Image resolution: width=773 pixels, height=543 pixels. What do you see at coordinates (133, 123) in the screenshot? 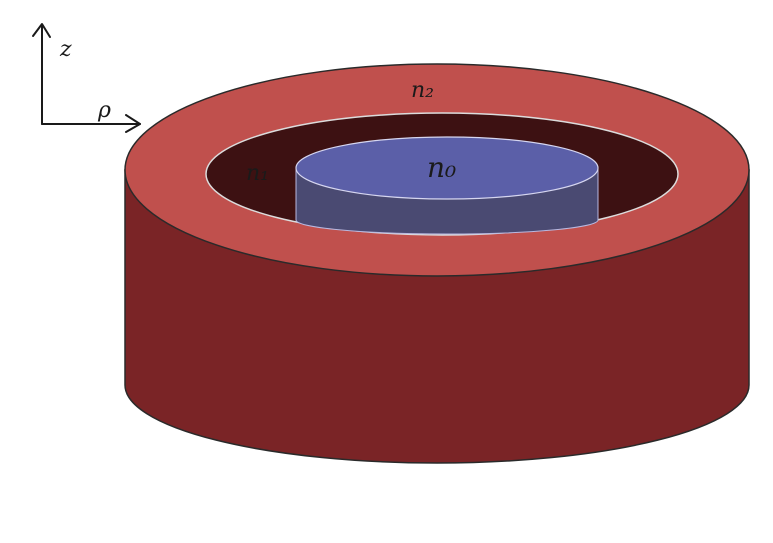
I see `rho-axis-arrowhead` at bounding box center [133, 123].